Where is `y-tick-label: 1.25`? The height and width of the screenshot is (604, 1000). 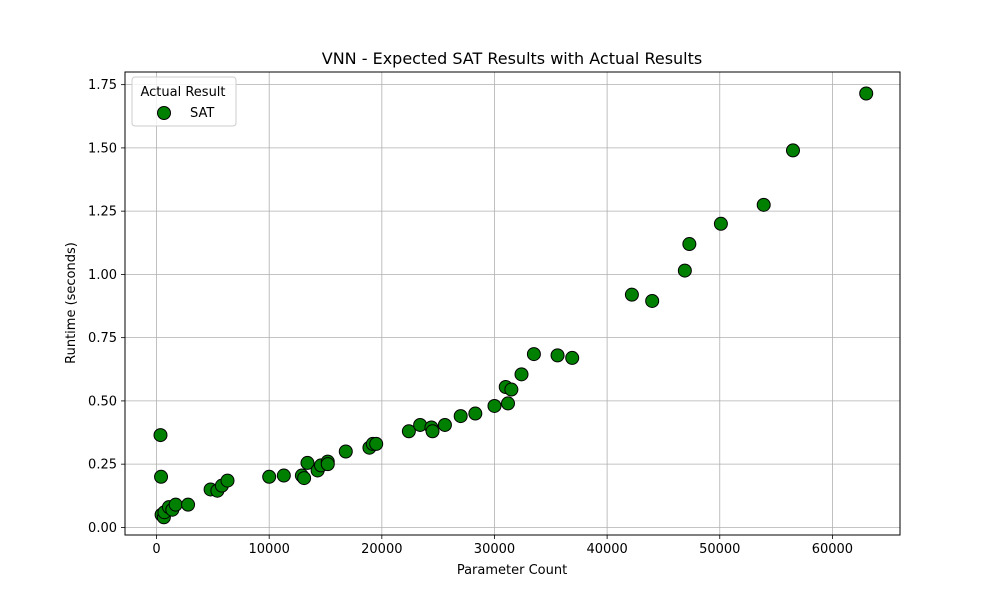
y-tick-label: 1.25 is located at coordinates (102, 212).